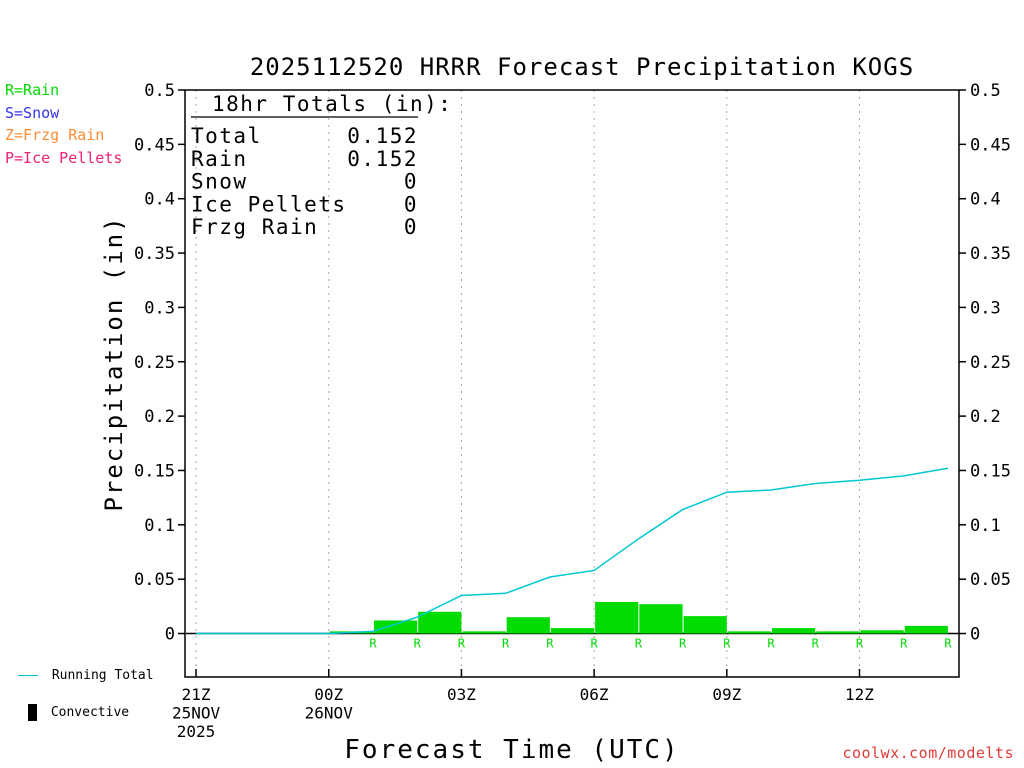 The image size is (1024, 768). Describe the element at coordinates (159, 91) in the screenshot. I see `y-tick-label-left: 0.5` at that location.